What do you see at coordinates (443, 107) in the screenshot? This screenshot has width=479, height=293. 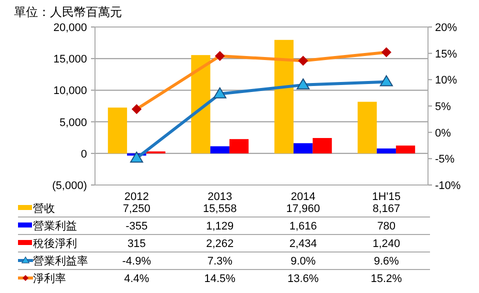 I see `y2-tick-label: 5%` at bounding box center [443, 107].